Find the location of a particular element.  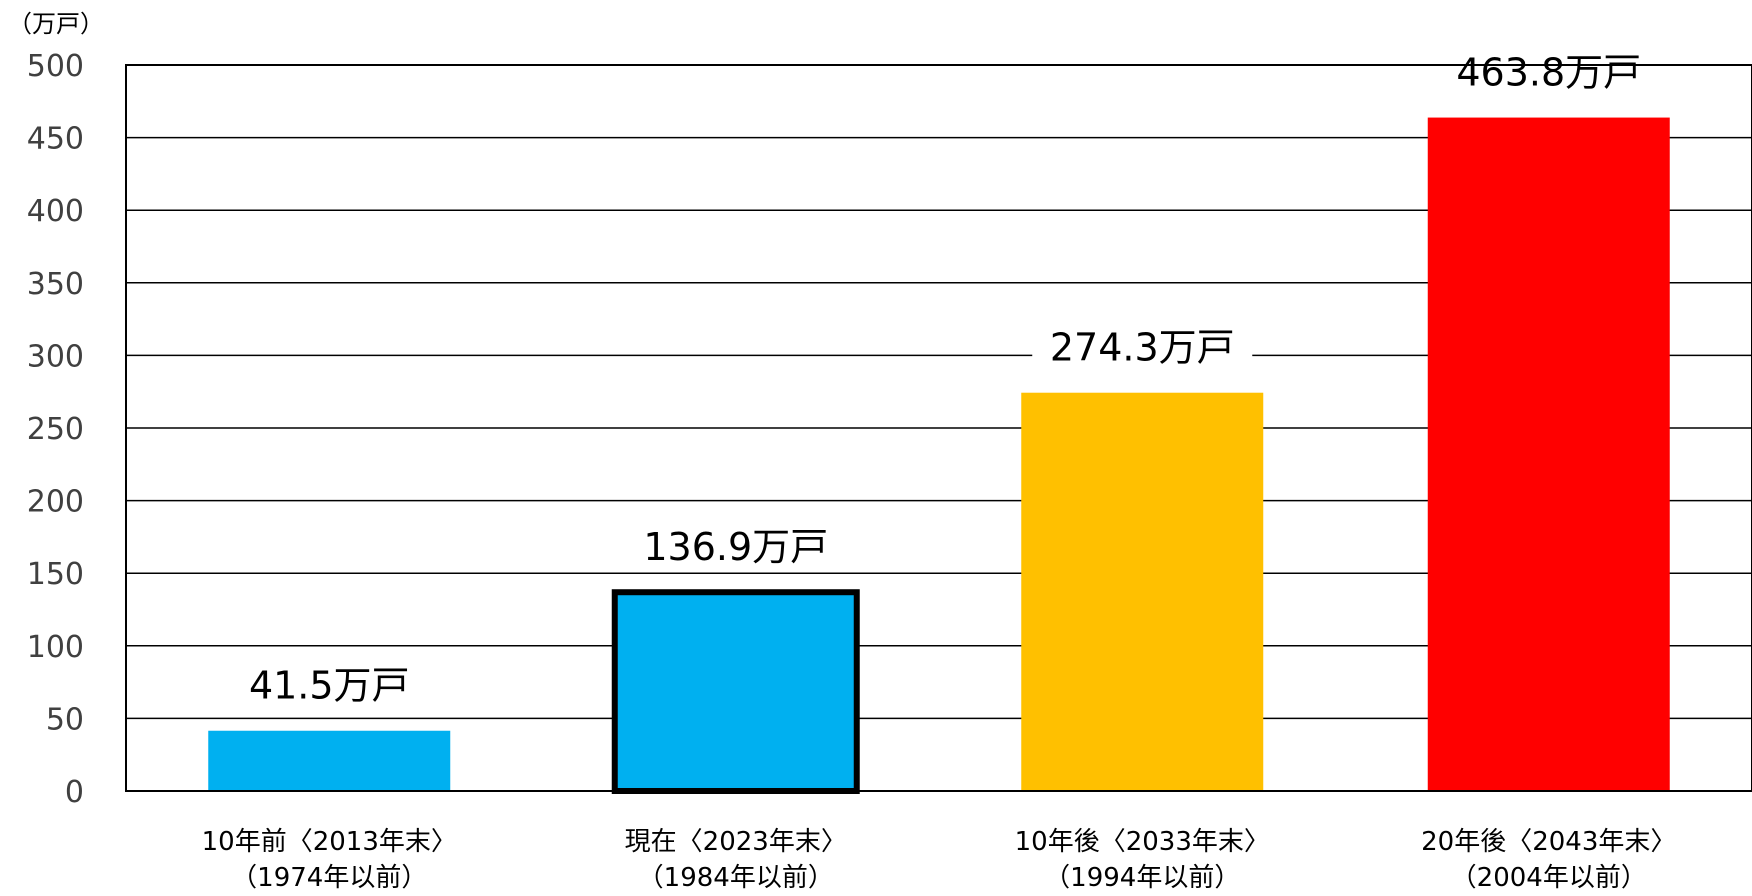

y-tick-label: 250 is located at coordinates (55, 429).